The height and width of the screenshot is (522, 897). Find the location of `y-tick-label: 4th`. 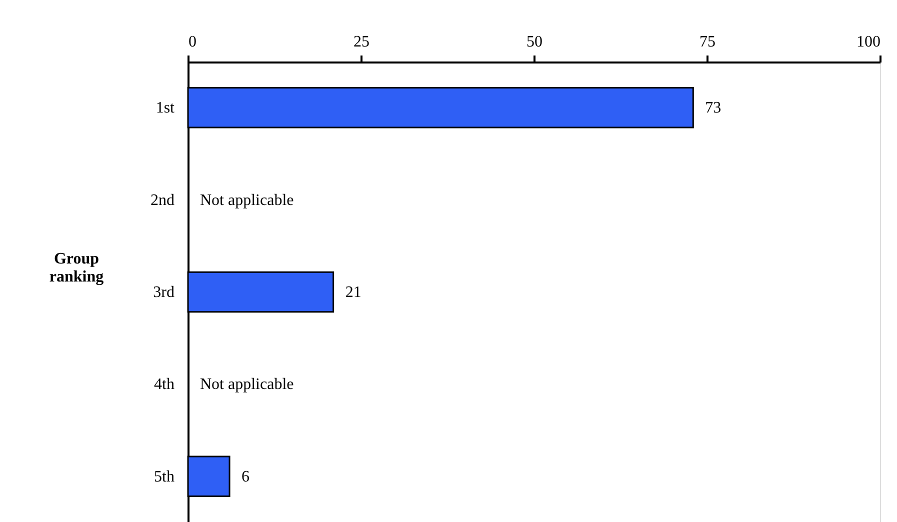

y-tick-label: 4th is located at coordinates (164, 385).